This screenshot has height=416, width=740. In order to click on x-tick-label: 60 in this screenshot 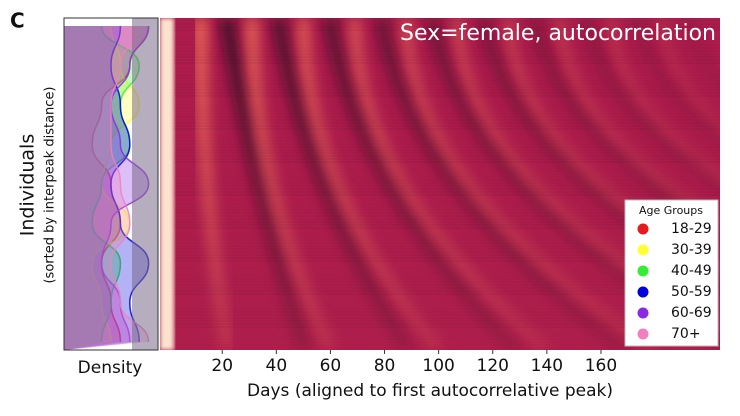, I will do `click(331, 366)`.